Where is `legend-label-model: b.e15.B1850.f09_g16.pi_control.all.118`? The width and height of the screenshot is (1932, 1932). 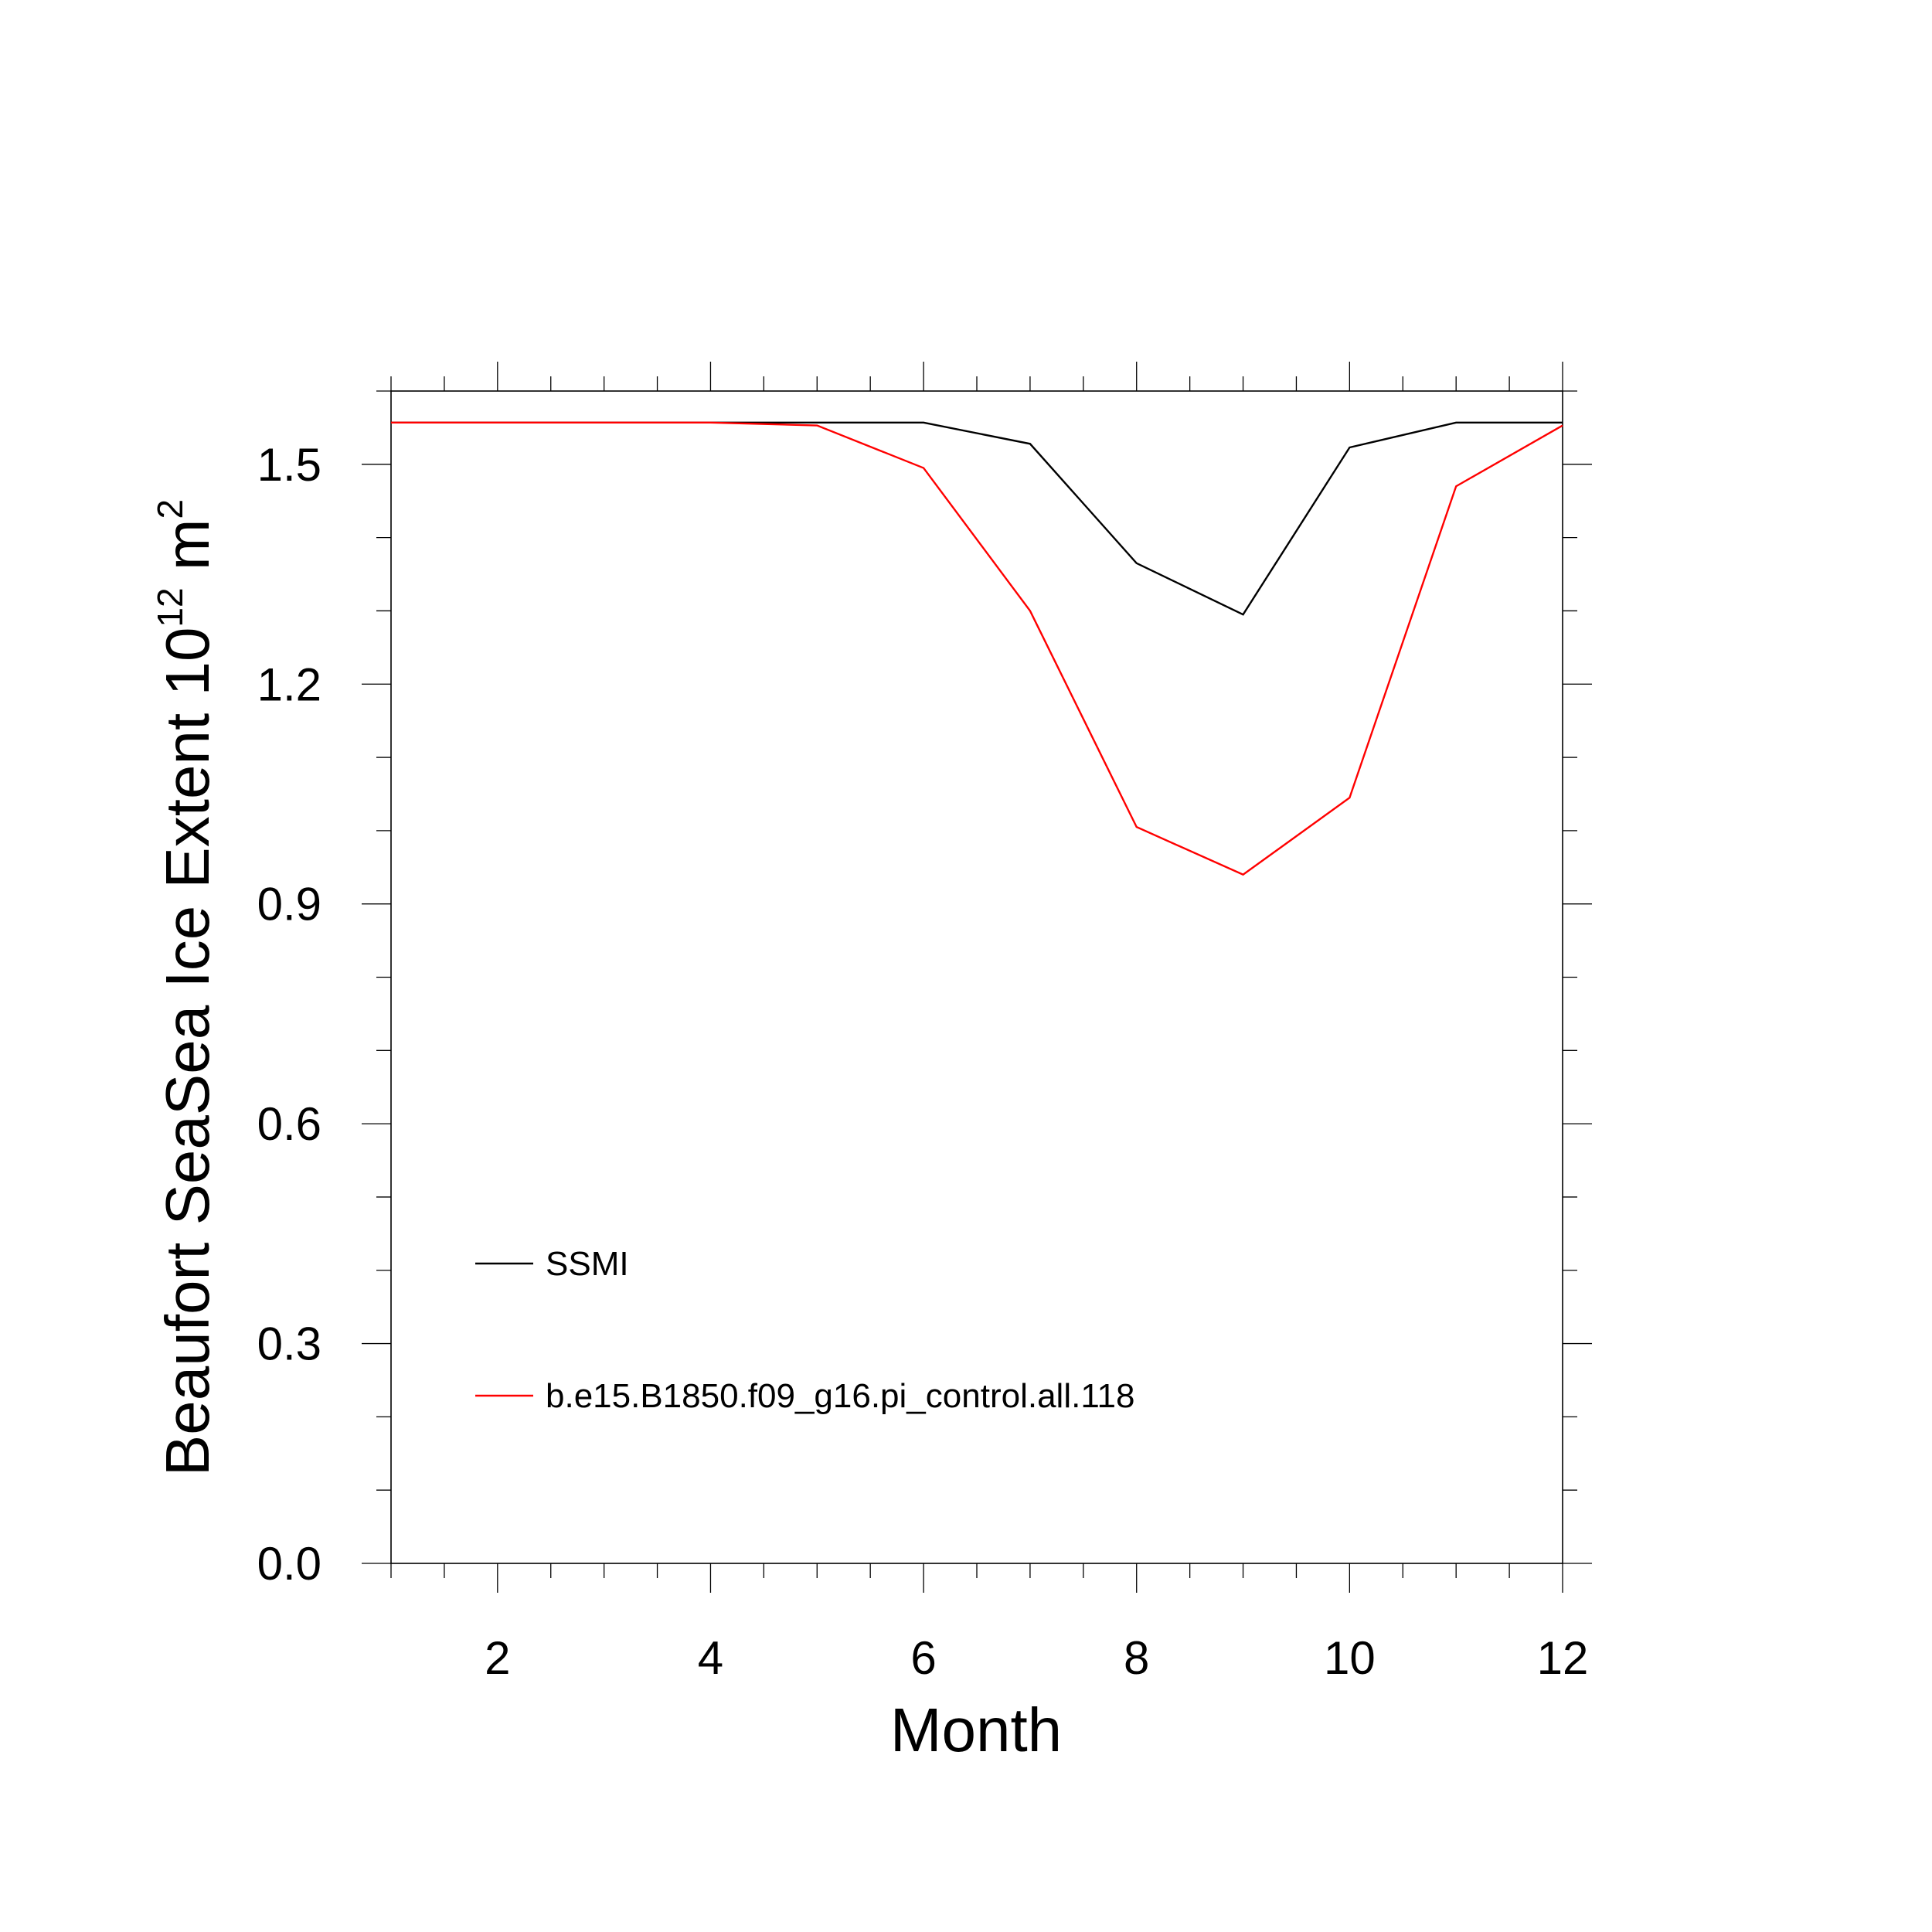
legend-label-model: b.e15.B1850.f09_g16.pi_control.all.118 is located at coordinates (840, 1396).